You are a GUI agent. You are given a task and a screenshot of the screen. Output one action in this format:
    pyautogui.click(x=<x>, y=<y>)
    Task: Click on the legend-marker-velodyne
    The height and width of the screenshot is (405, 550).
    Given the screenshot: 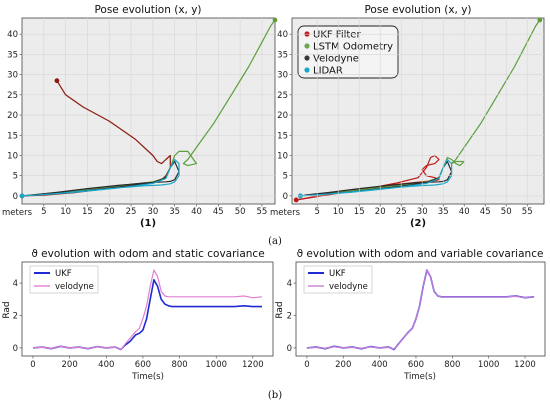 What is the action you would take?
    pyautogui.click(x=307, y=58)
    